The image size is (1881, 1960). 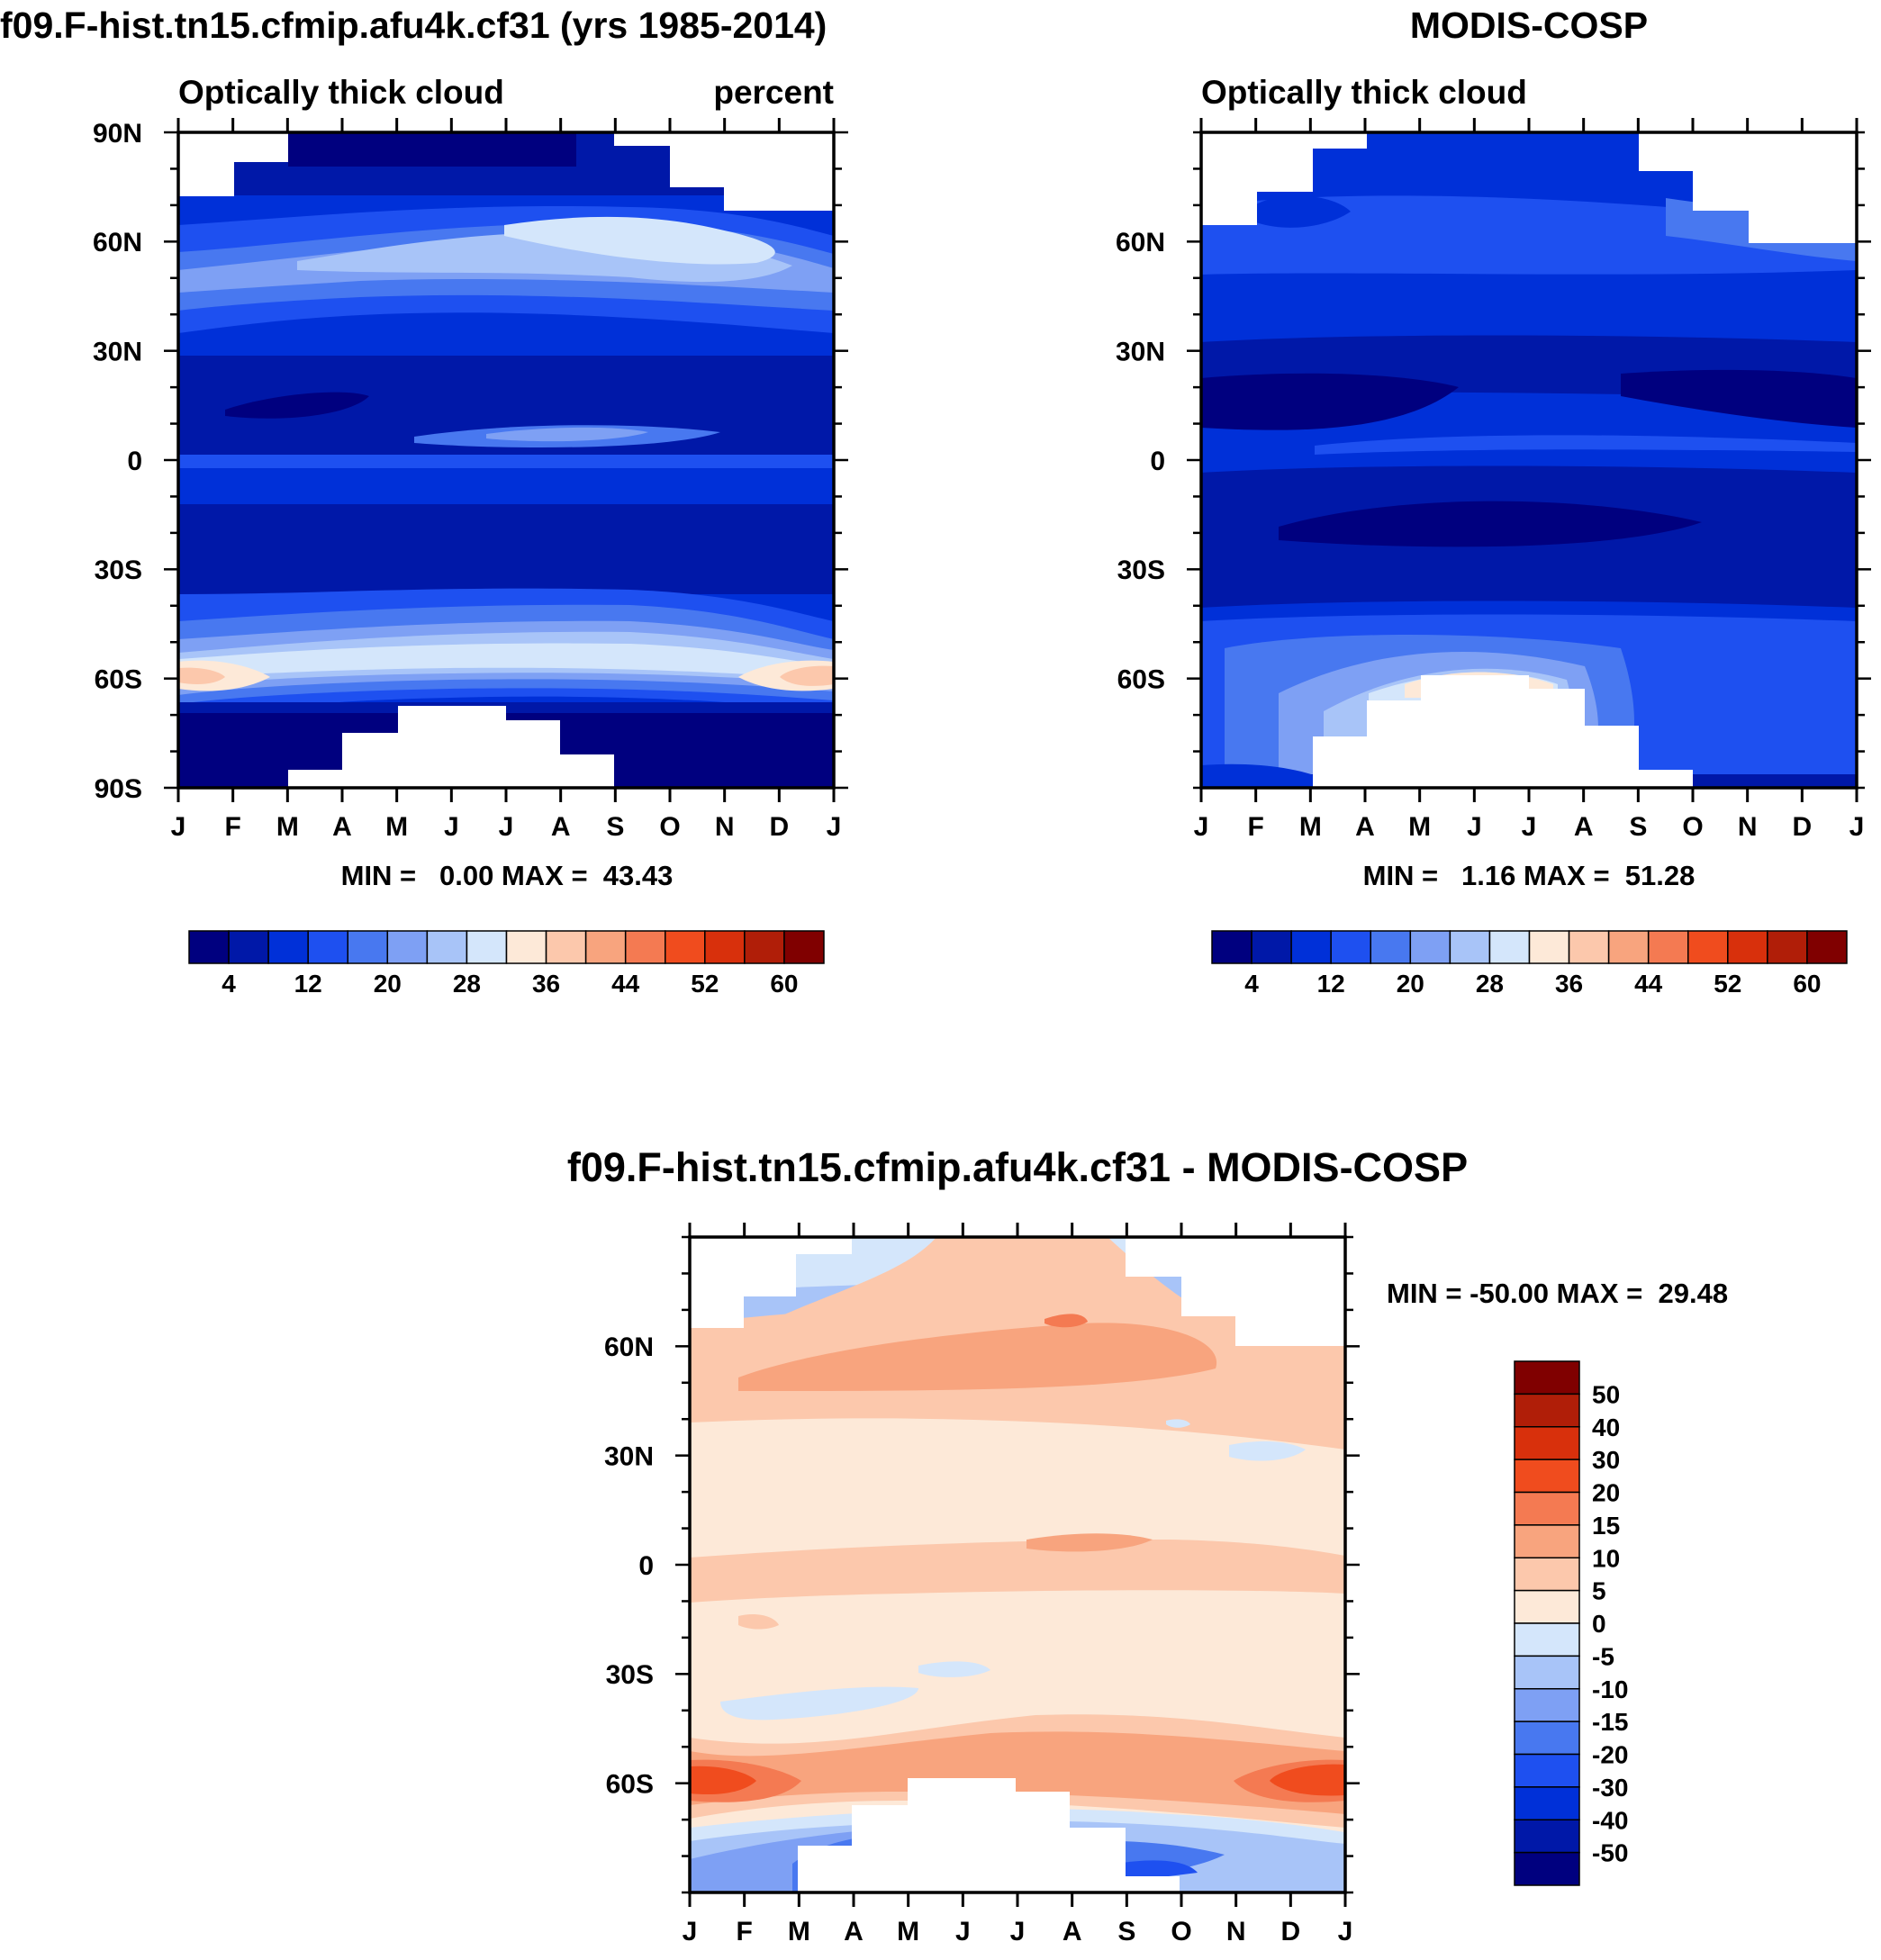 I want to click on colorbar-label: 5, so click(x=1599, y=1591).